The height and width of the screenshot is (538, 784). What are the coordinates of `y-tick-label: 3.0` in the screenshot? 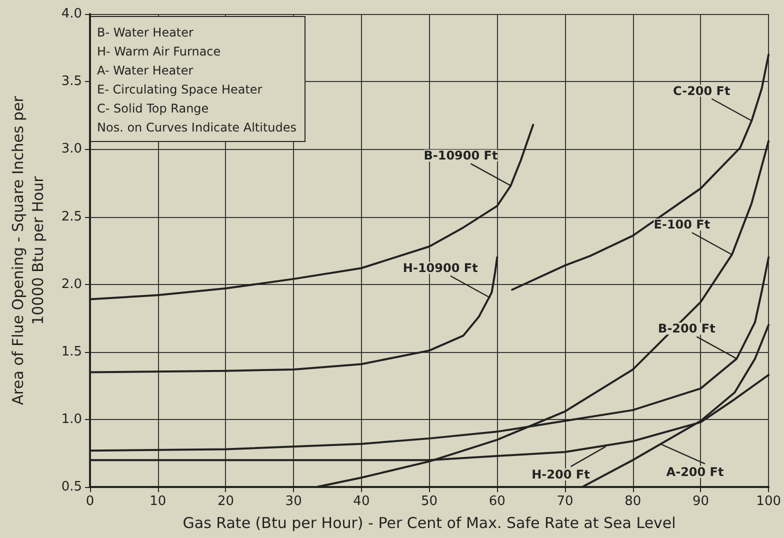 It's located at (71, 149).